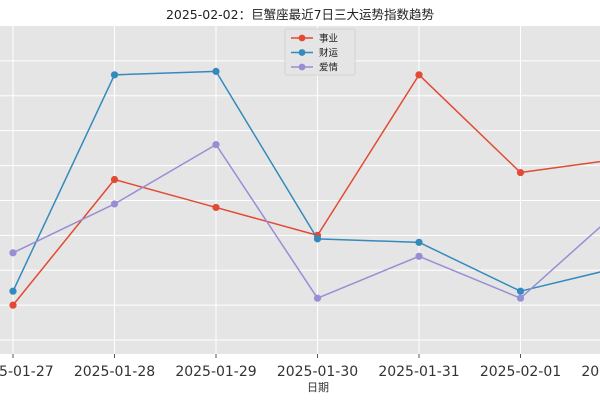  Describe the element at coordinates (520, 372) in the screenshot. I see `x-tick-label: 2025-02-01` at that location.